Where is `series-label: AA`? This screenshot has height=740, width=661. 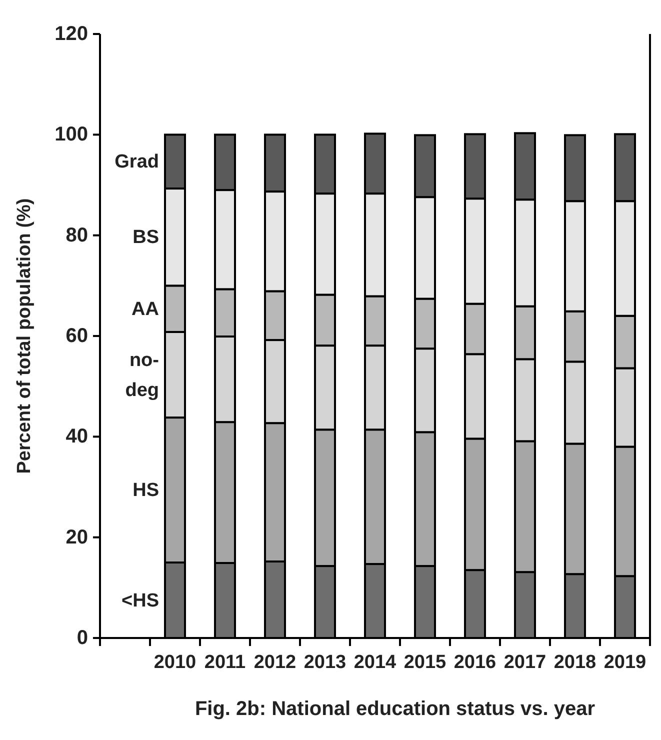
series-label: AA is located at coordinates (146, 309).